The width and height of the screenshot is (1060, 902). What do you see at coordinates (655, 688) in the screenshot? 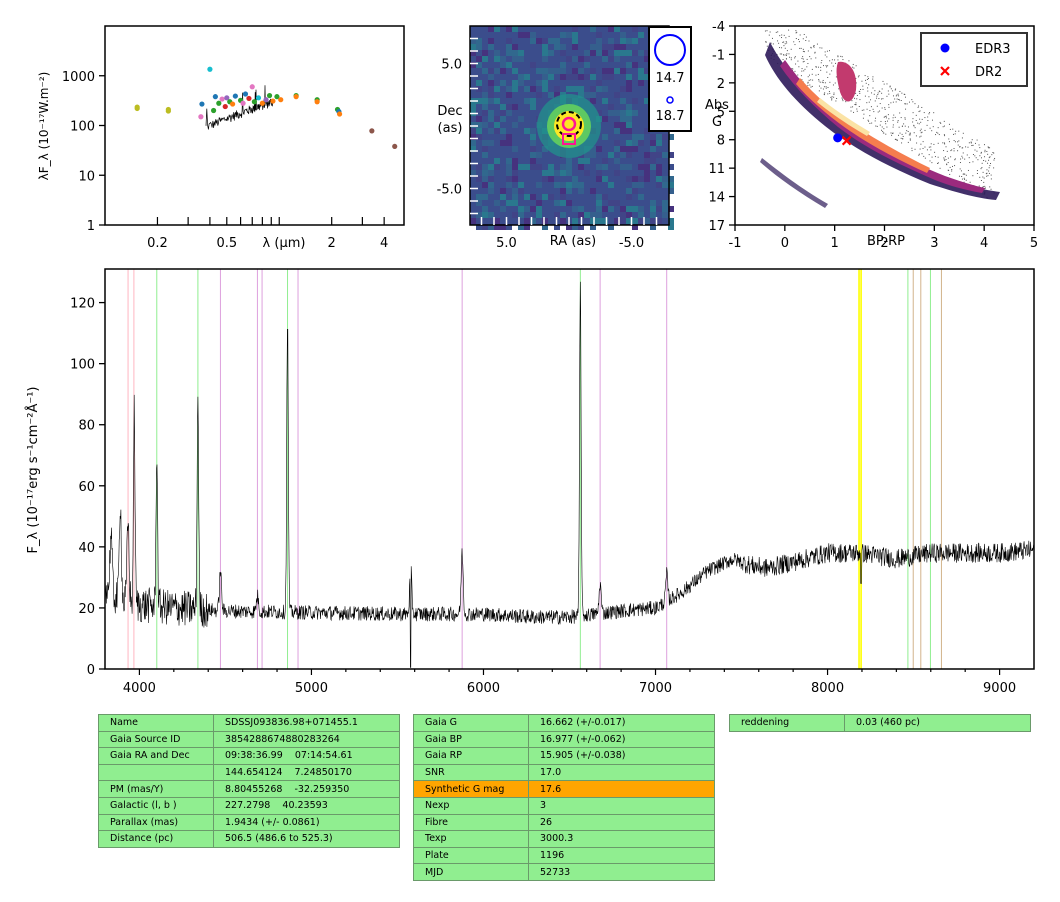
I see `spectrum-xtick-label: 7000` at bounding box center [655, 688].